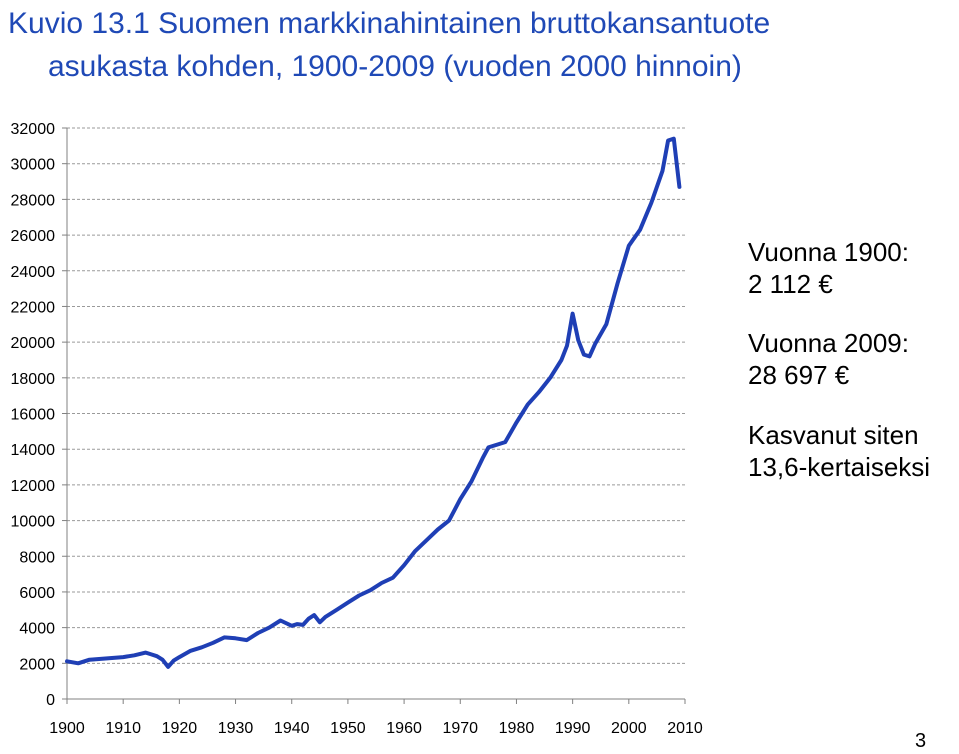  What do you see at coordinates (33, 415) in the screenshot?
I see `y-tick-label-16000: 16000` at bounding box center [33, 415].